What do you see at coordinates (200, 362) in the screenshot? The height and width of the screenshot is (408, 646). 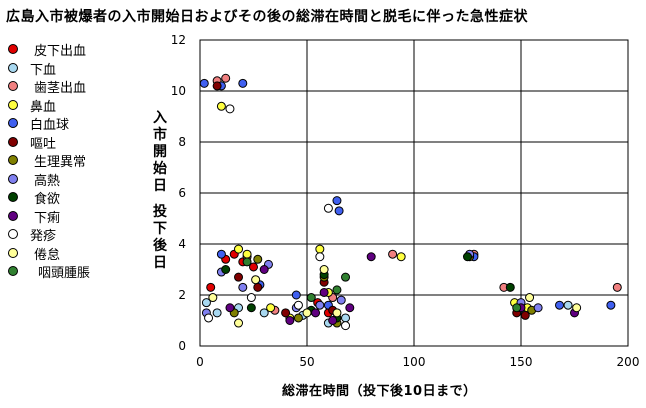 I see `x-tick-label: 0` at bounding box center [200, 362].